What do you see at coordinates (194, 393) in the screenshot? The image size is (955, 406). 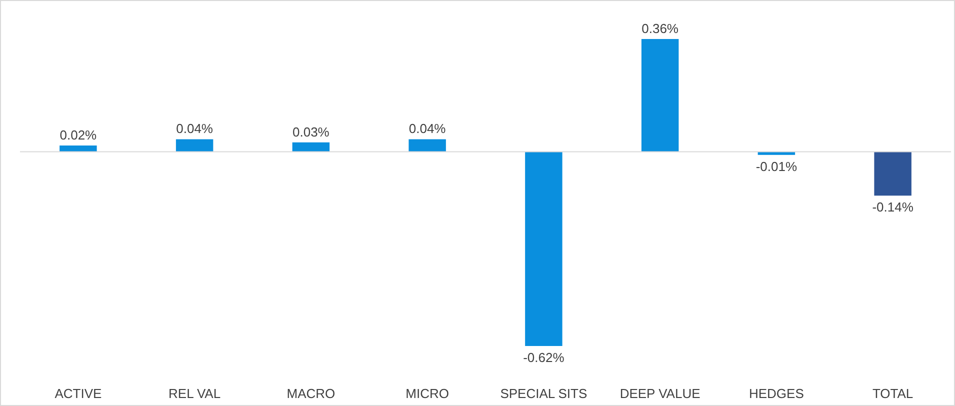 I see `x-tick-label: REL VAL` at bounding box center [194, 393].